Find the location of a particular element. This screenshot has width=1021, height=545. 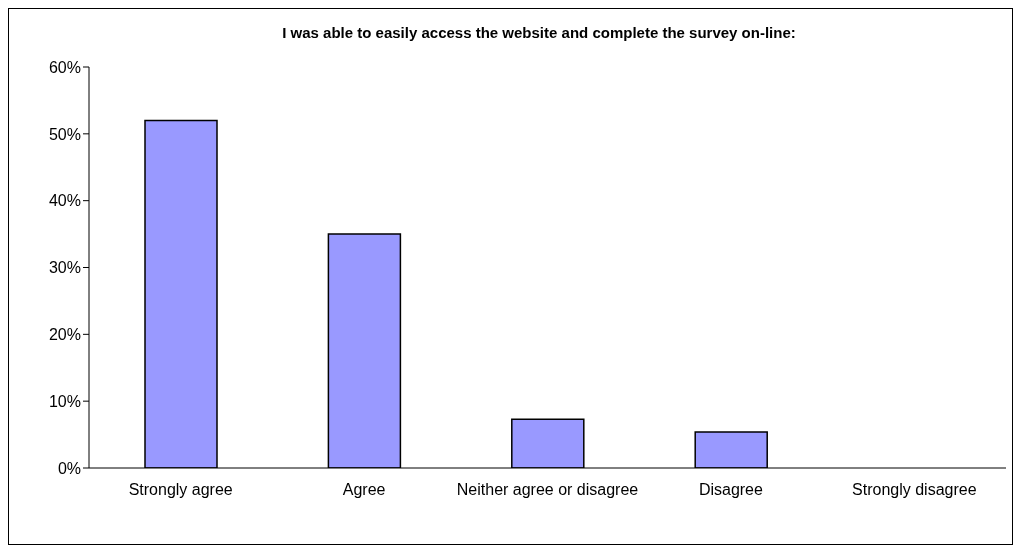

y-tick-label: 10% is located at coordinates (64, 401).